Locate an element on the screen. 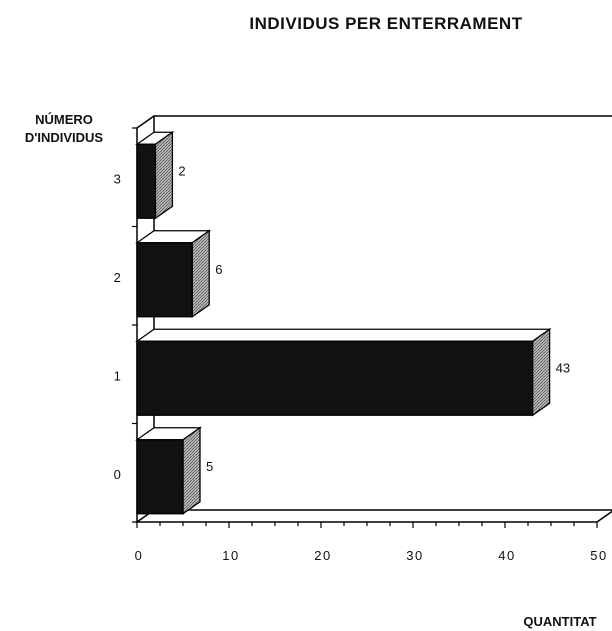 Image resolution: width=612 pixels, height=631 pixels. x-tick-label: 10 is located at coordinates (230, 555).